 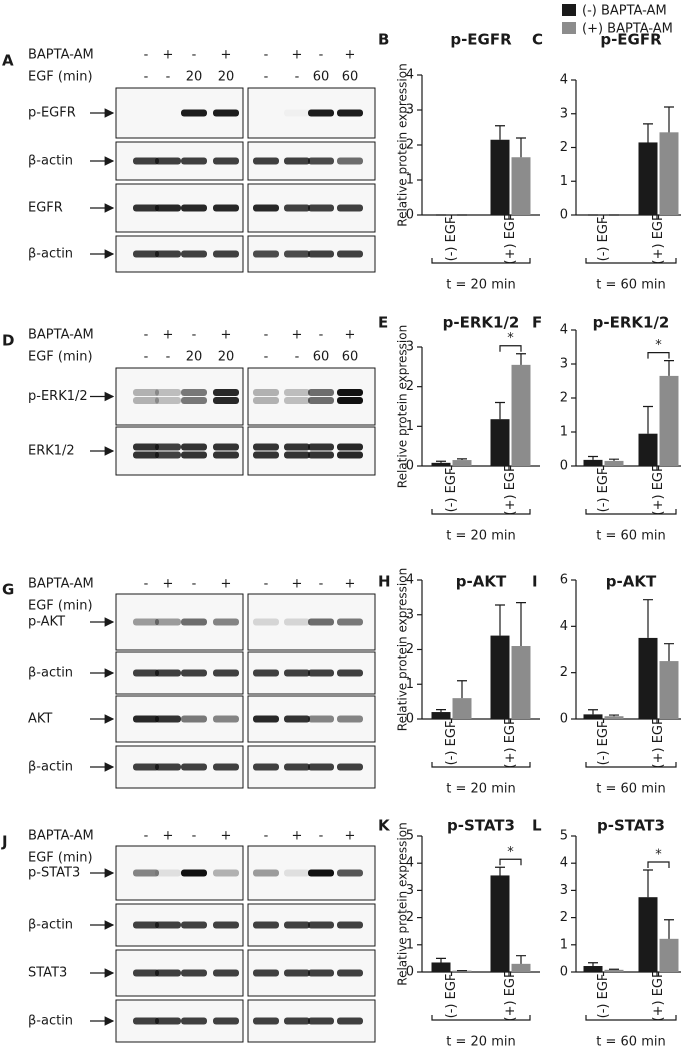 What do you see at coordinates (624, 11) in the screenshot?
I see `legend-label: (-) BAPTA-AM` at bounding box center [624, 11].